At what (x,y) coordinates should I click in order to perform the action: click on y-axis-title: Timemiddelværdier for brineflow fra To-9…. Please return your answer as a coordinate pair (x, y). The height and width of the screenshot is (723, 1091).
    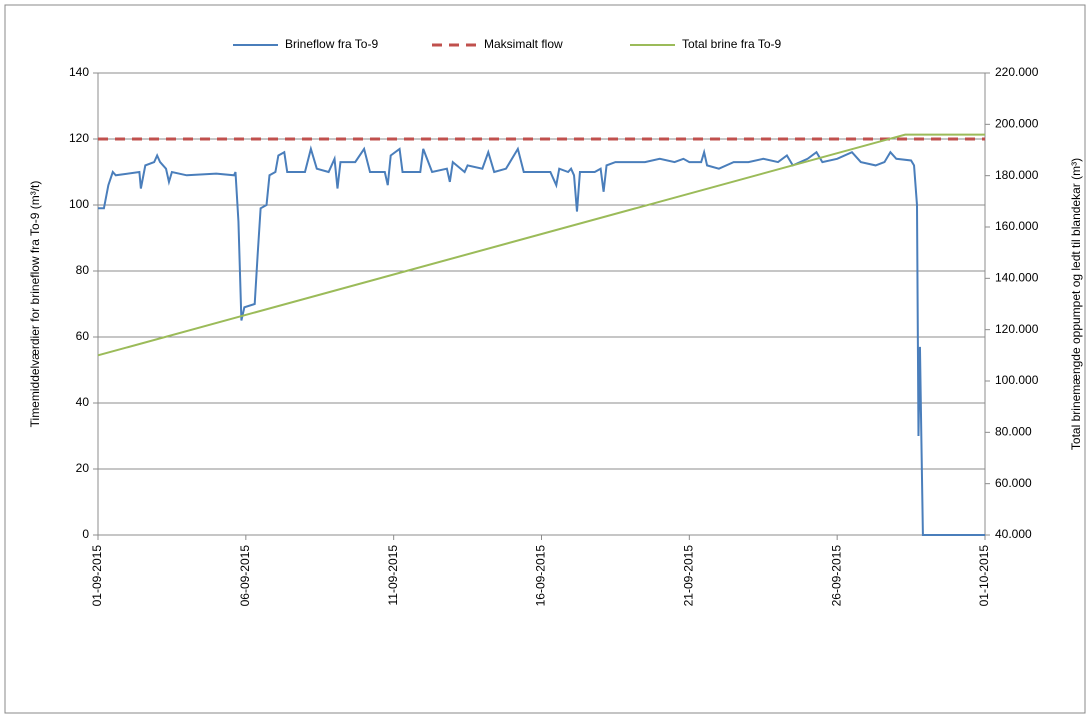
    Looking at the image, I should click on (35, 304).